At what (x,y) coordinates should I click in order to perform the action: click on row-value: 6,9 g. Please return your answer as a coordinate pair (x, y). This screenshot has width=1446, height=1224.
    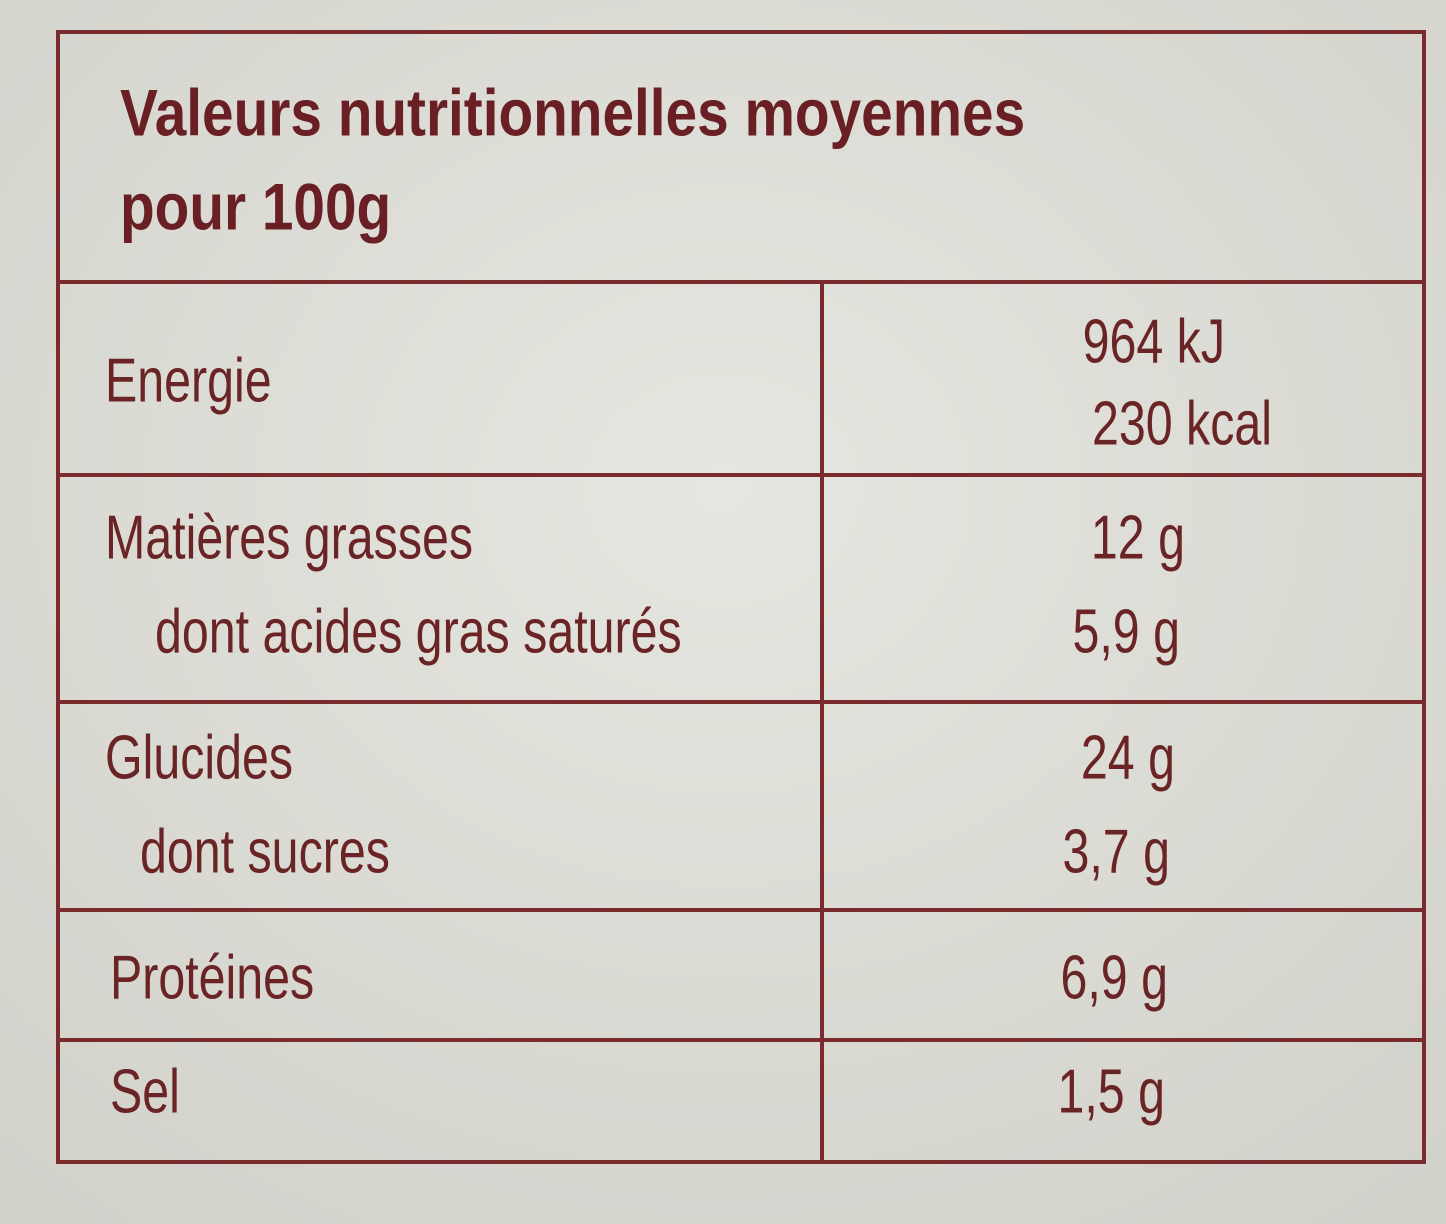
    Looking at the image, I should click on (1114, 977).